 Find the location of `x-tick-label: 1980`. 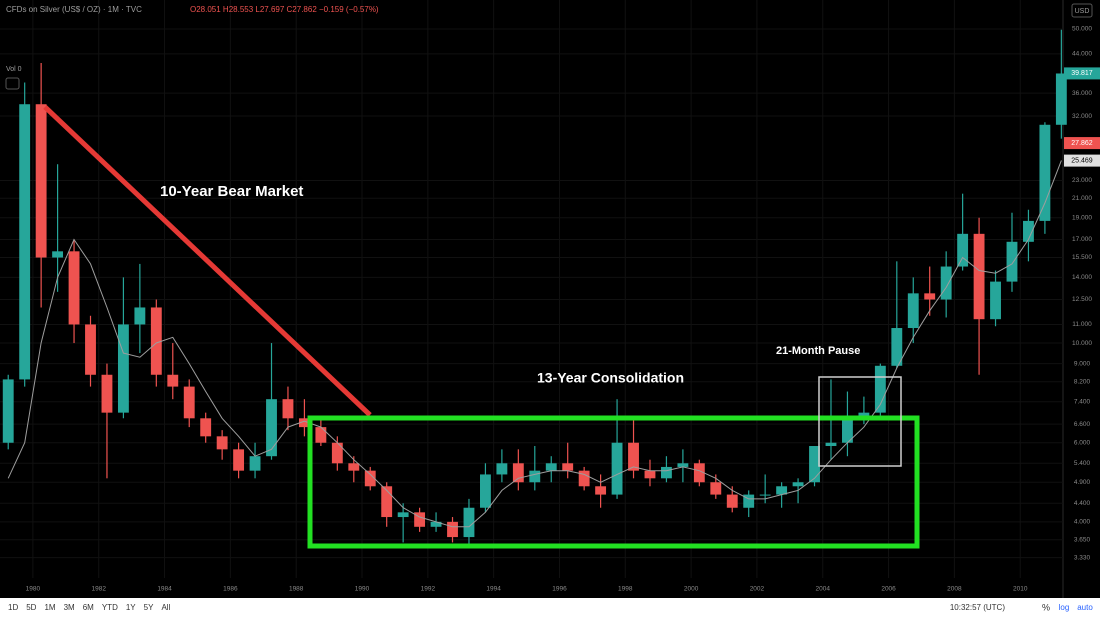

x-tick-label: 1980 is located at coordinates (33, 589).